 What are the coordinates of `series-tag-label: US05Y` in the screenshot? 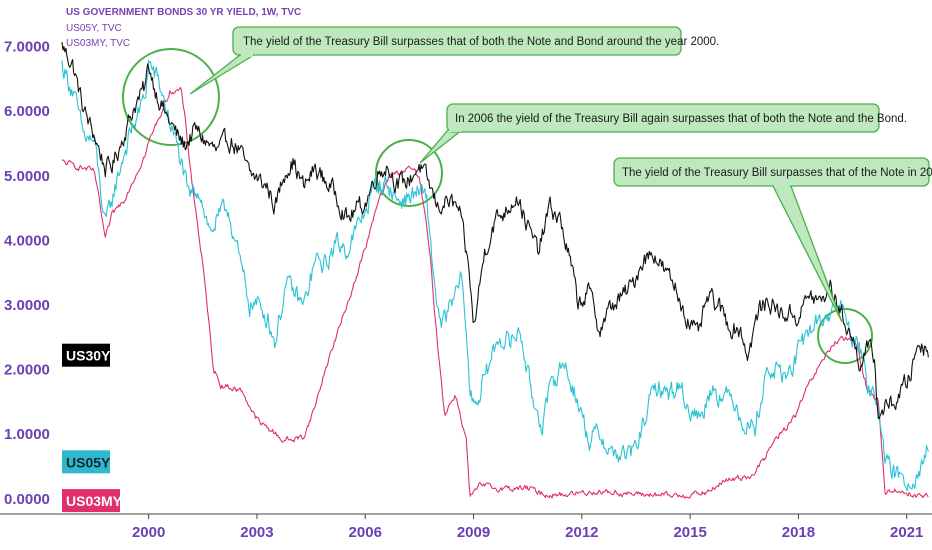 It's located at (88, 462).